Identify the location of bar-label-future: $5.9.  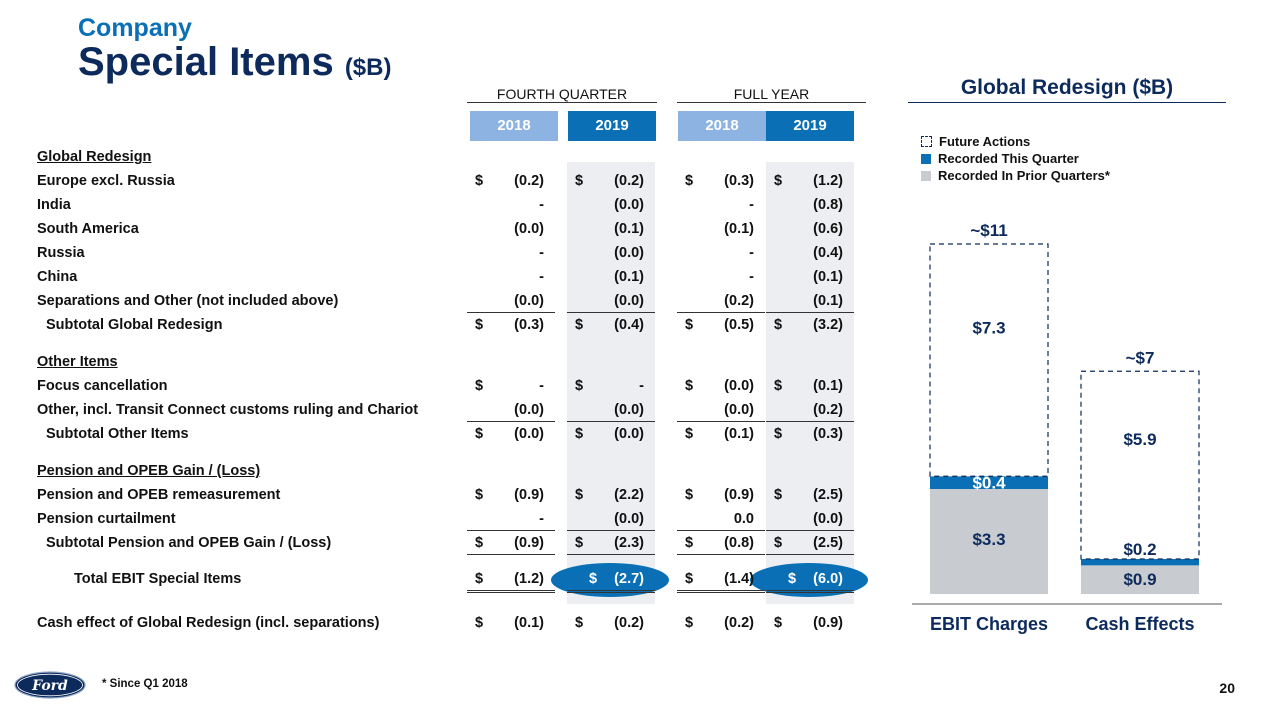
(1139, 439).